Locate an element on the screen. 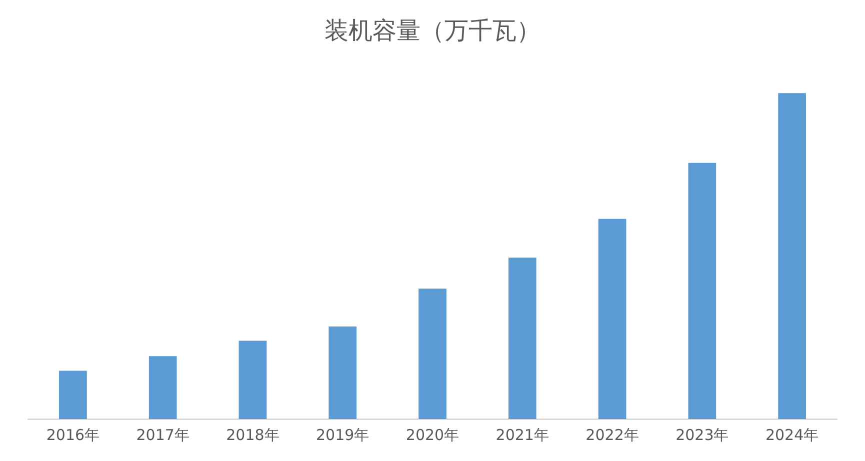 This screenshot has height=461, width=865. x-tick-label: 2020年 is located at coordinates (433, 435).